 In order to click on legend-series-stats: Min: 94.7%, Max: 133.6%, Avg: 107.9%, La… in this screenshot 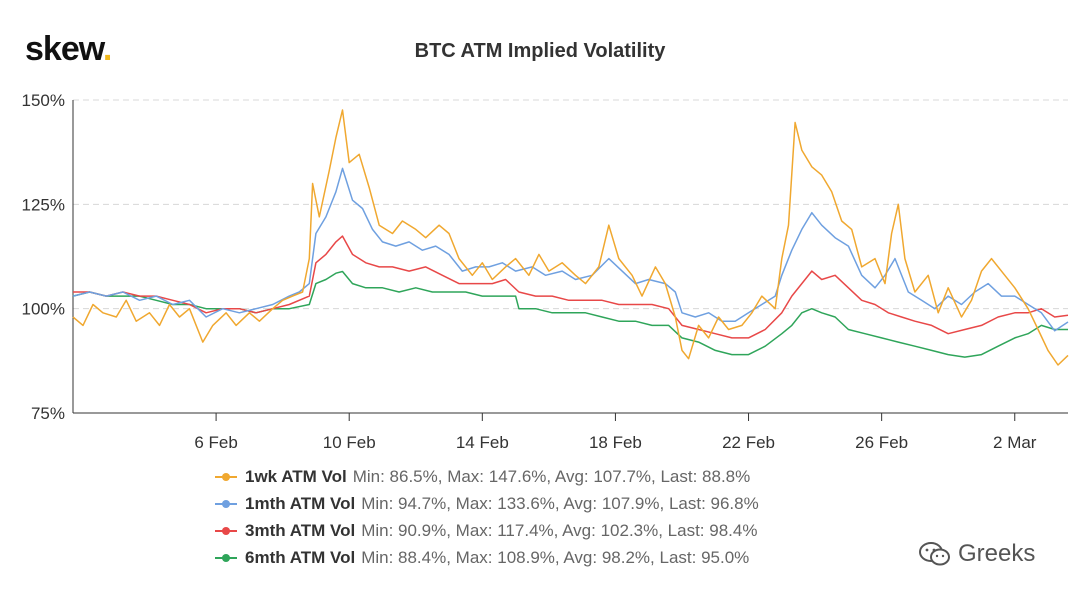, I will do `click(560, 503)`.